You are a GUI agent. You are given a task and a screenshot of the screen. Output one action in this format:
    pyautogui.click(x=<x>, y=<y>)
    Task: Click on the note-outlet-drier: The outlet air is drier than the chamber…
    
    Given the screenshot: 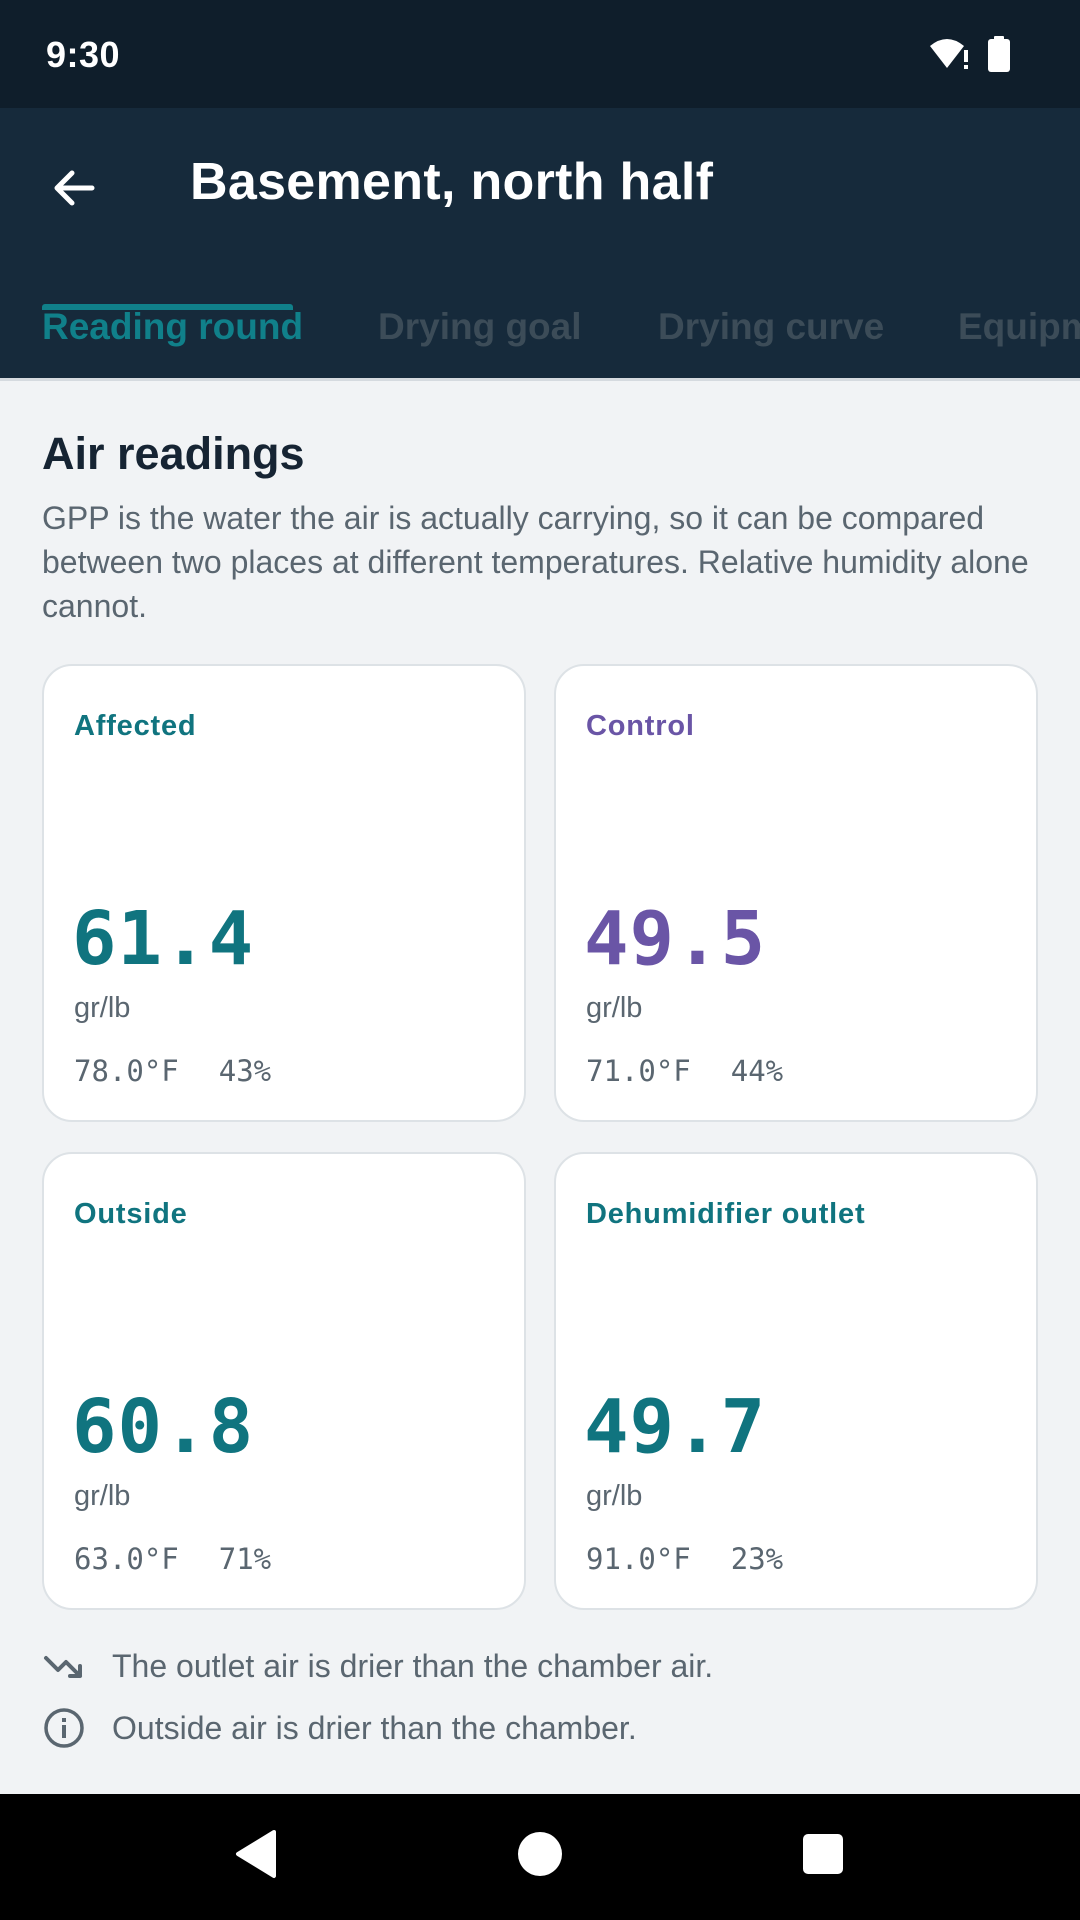 What is the action you would take?
    pyautogui.click(x=377, y=1666)
    